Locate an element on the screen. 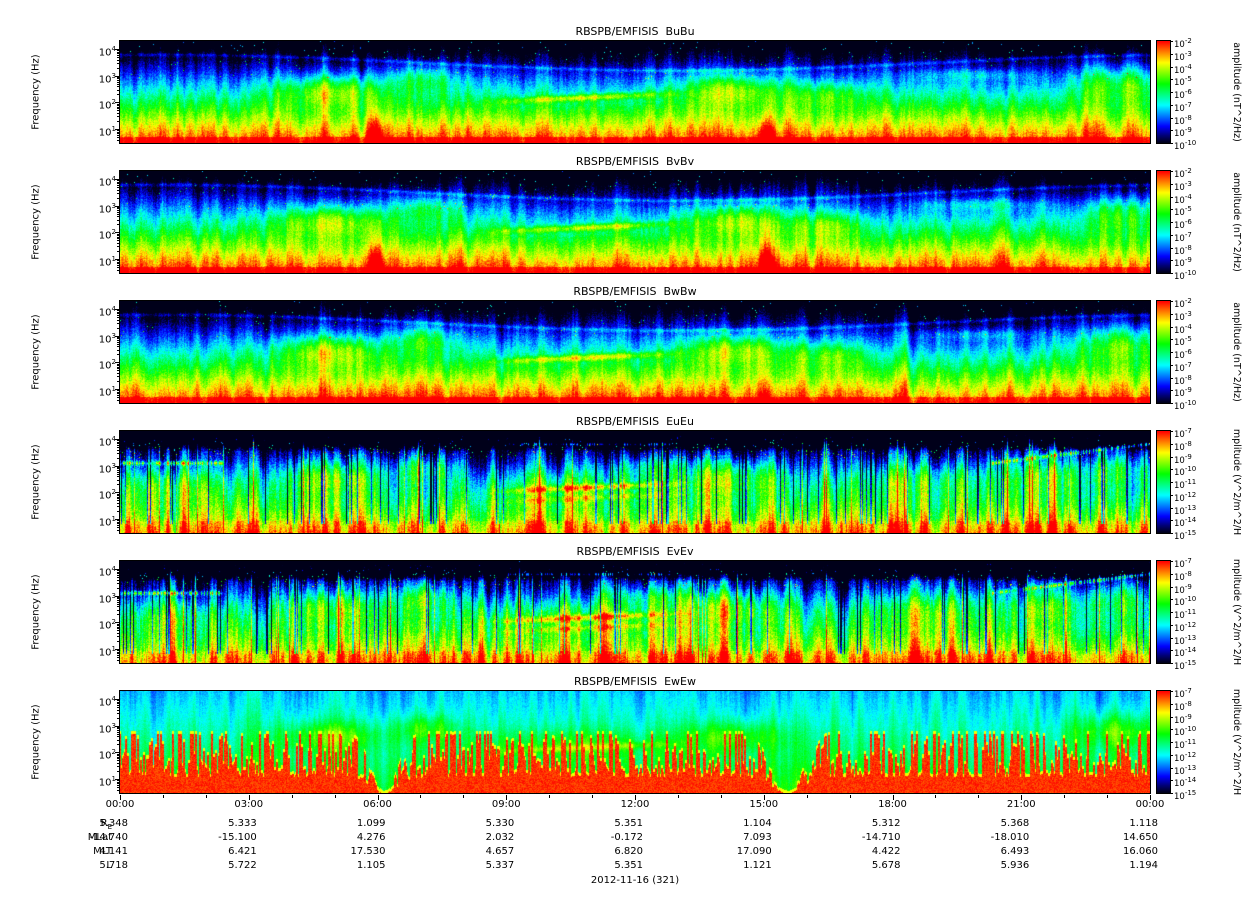 The height and width of the screenshot is (899, 1248). y-tick-label: 10³ is located at coordinates (107, 468).